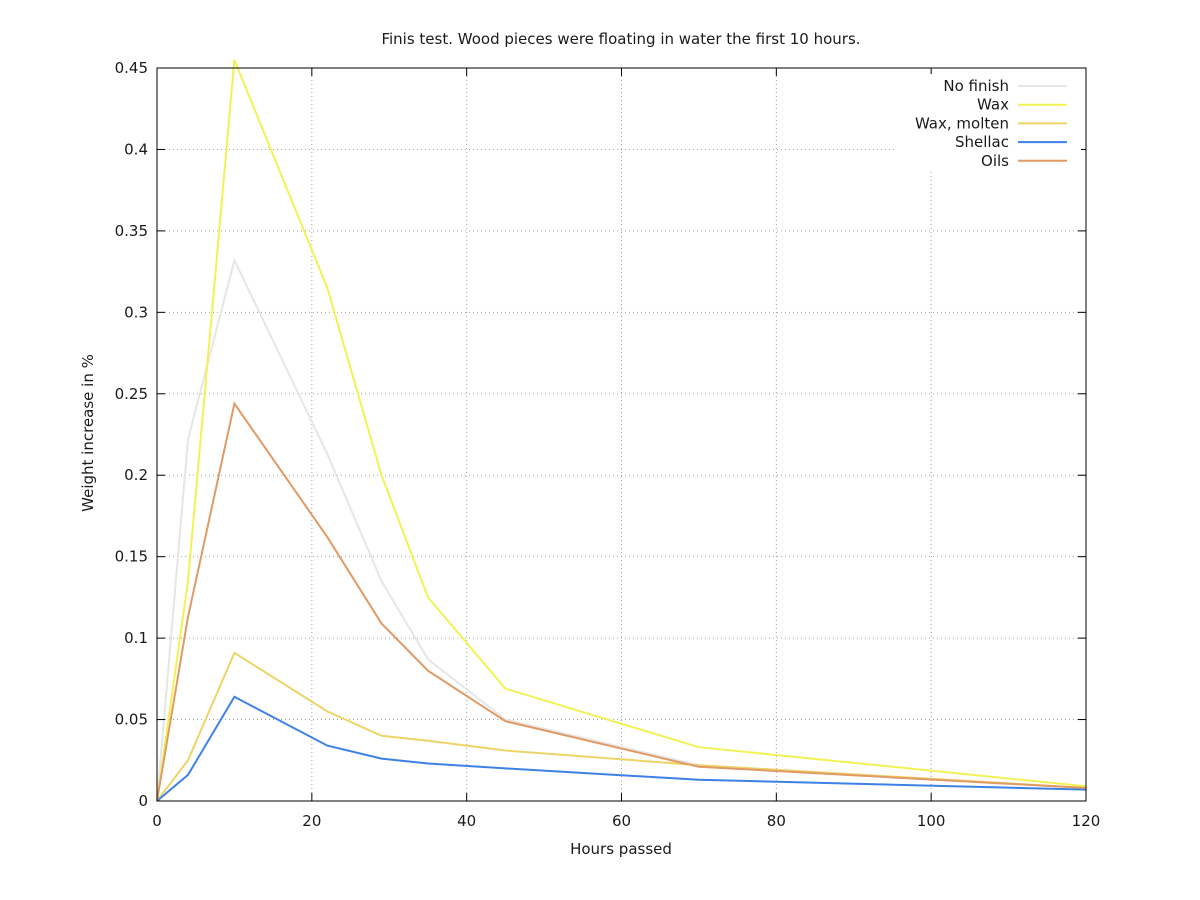 This screenshot has height=900, width=1200. I want to click on legend-label-oils: Oils, so click(995, 161).